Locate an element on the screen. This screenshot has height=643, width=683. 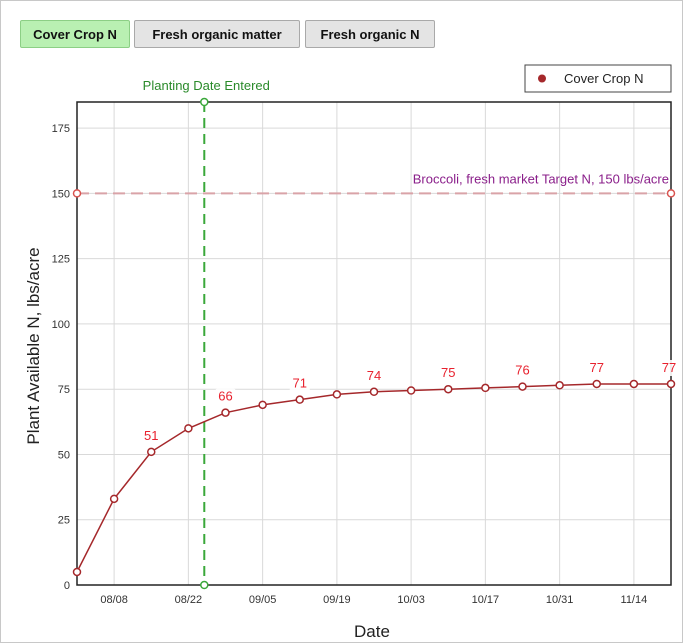
x-tick-label: 08/08 is located at coordinates (114, 600).